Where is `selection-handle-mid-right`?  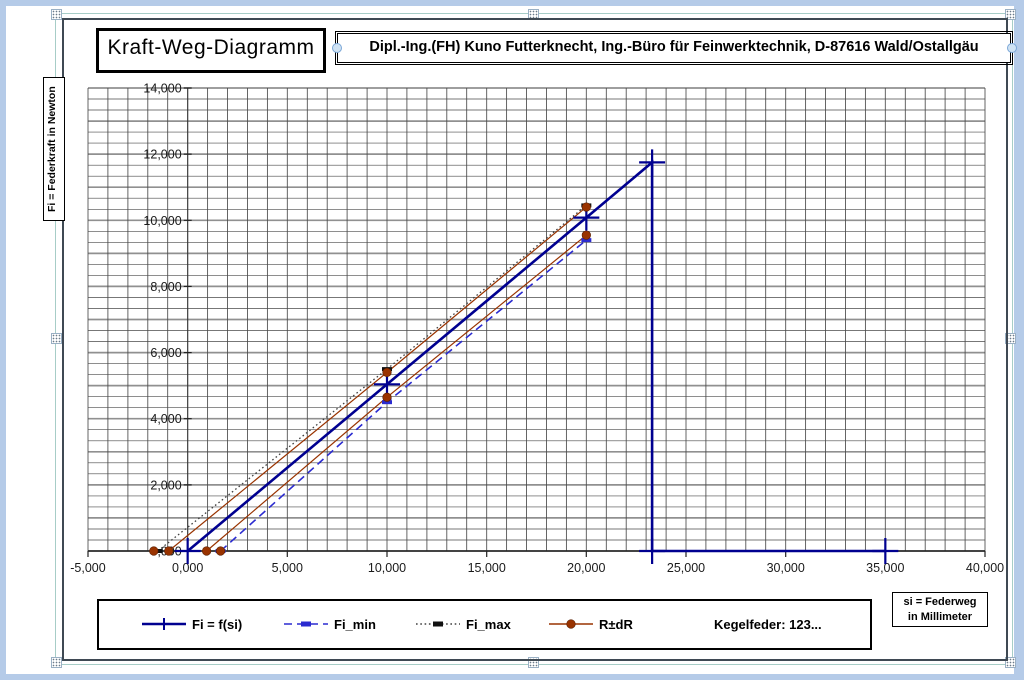
selection-handle-mid-right is located at coordinates (1010, 338).